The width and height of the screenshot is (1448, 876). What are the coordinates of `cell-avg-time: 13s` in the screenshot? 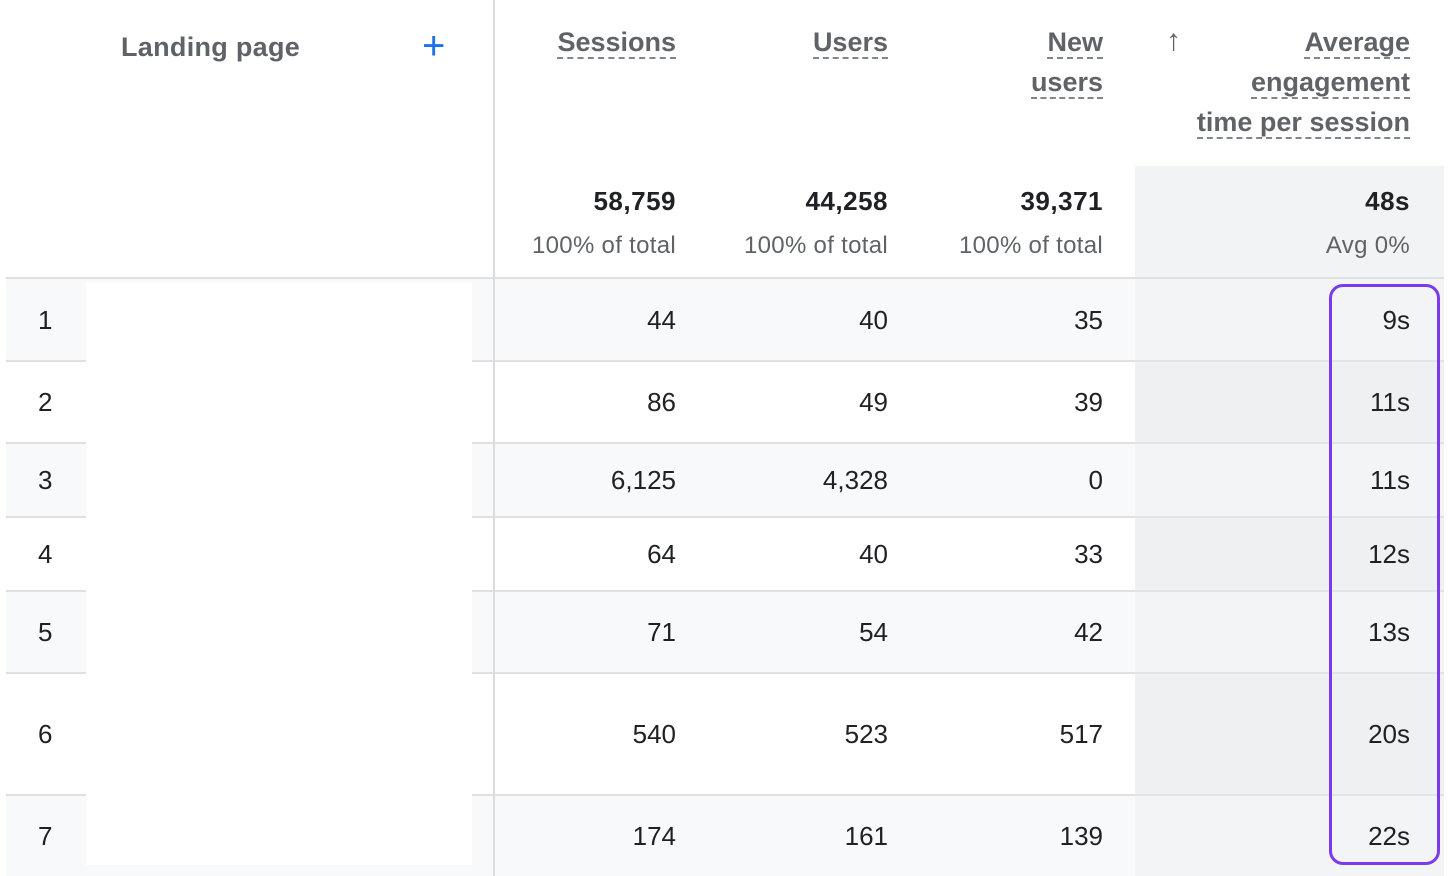 It's located at (1389, 632).